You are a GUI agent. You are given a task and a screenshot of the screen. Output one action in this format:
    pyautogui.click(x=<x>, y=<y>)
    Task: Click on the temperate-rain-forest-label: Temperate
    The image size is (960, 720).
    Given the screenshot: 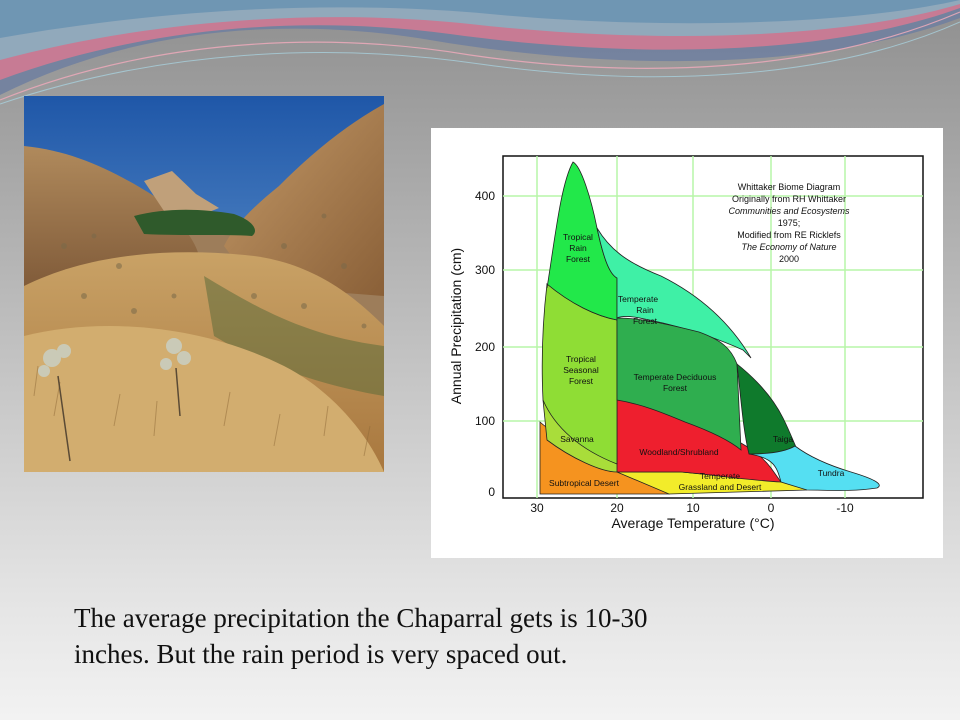 What is the action you would take?
    pyautogui.click(x=638, y=299)
    